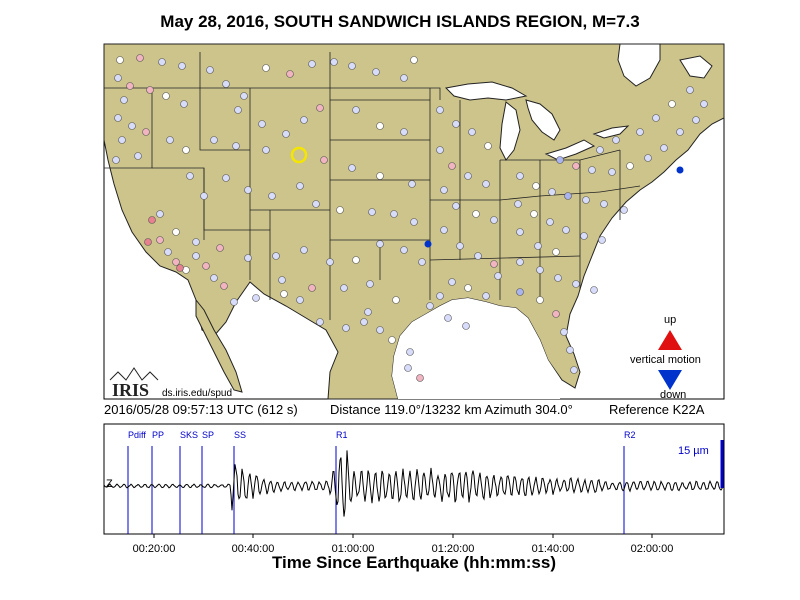 This screenshot has height=600, width=800. I want to click on legend-middle-label: vertical motion, so click(665, 360).